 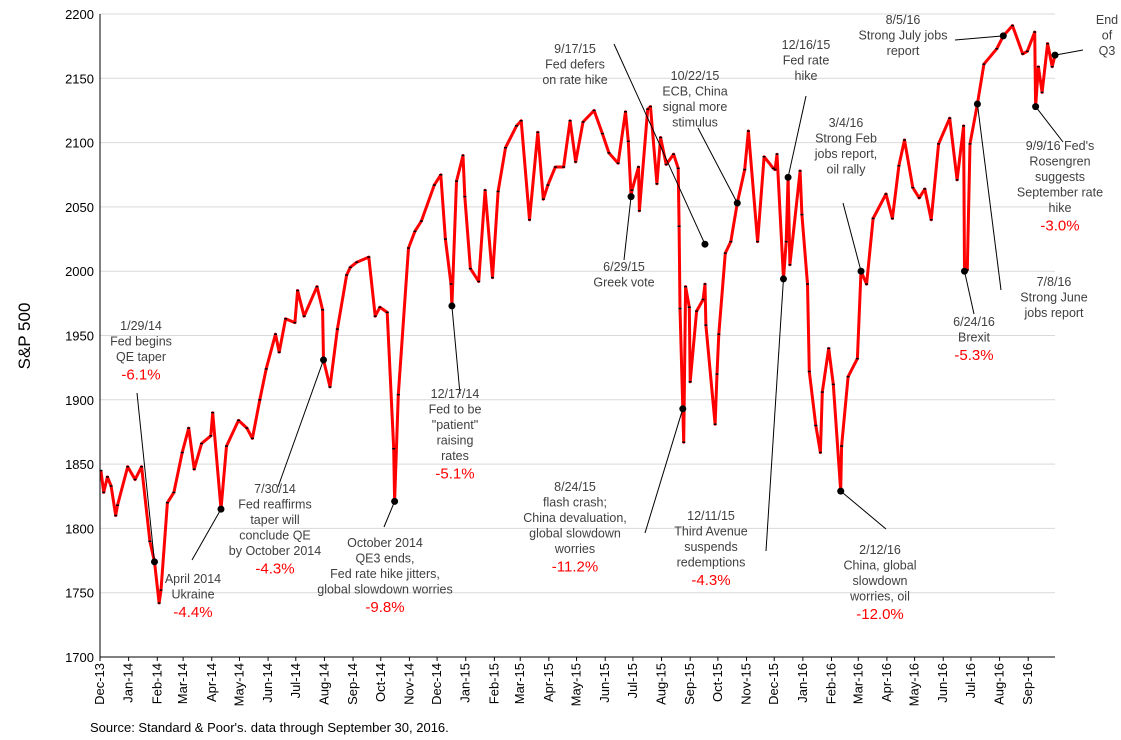 What do you see at coordinates (99, 684) in the screenshot?
I see `x-tick-label: Dec-13` at bounding box center [99, 684].